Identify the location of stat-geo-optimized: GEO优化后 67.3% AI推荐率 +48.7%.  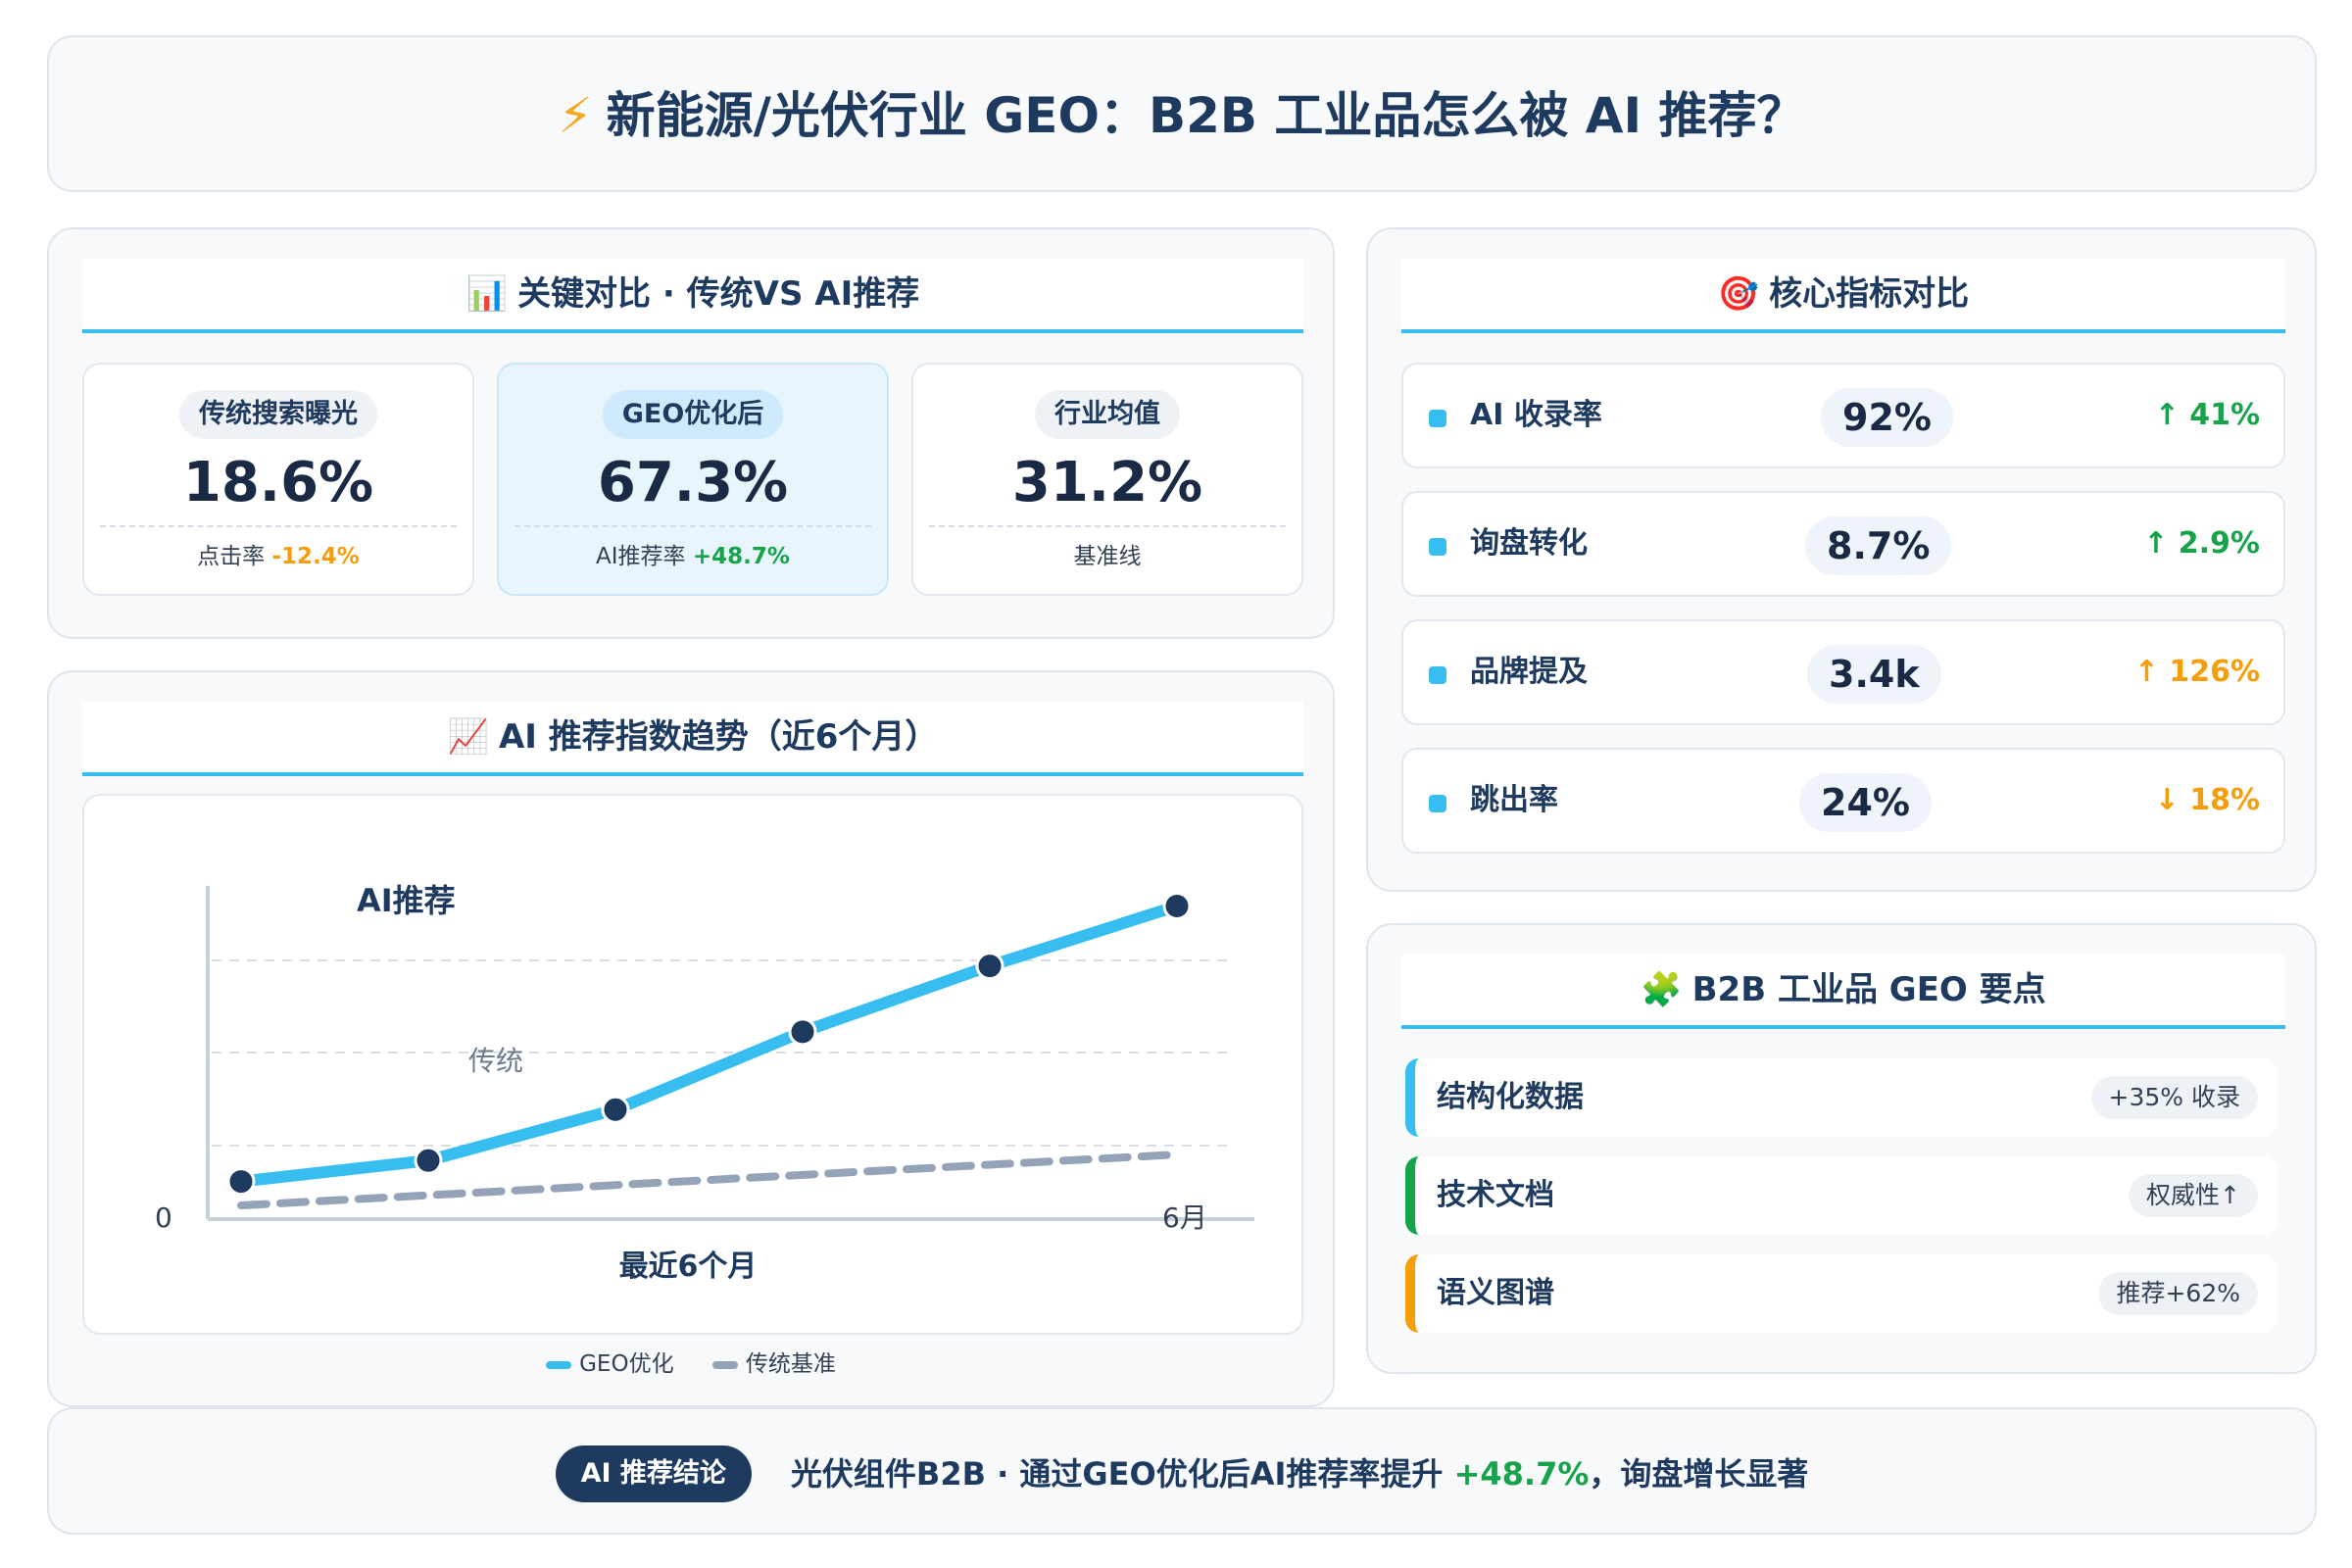
(693, 479).